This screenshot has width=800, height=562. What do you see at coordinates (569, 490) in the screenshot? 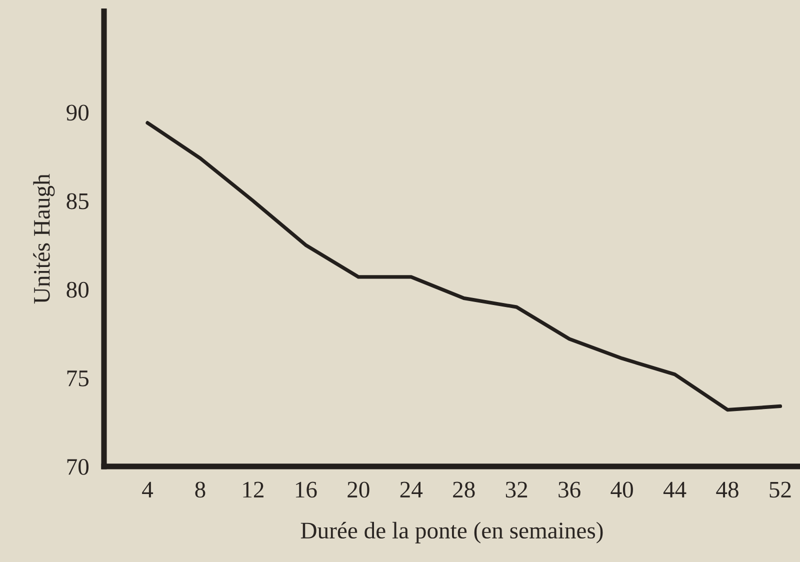
I see `x-tick-label: 36` at bounding box center [569, 490].